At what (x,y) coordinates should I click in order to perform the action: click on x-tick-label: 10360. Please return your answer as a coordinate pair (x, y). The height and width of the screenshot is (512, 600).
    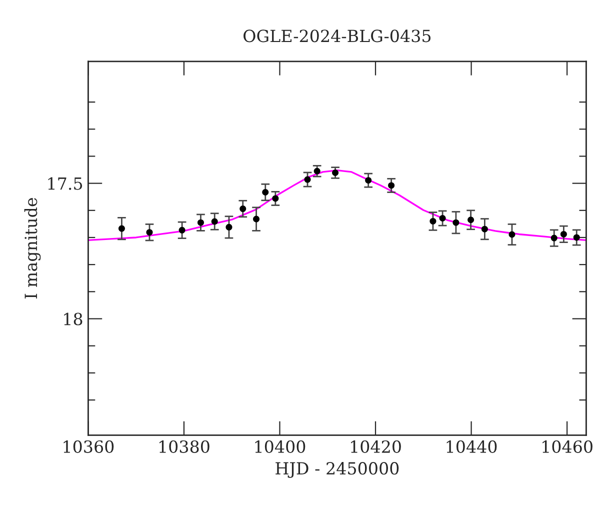
    Looking at the image, I should click on (89, 446).